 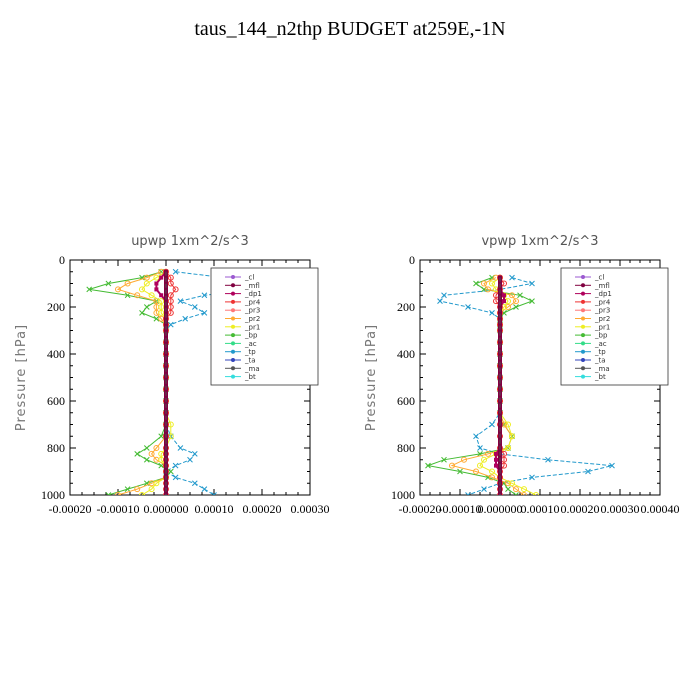 I want to click on legend-label: _dp1, so click(x=253, y=294).